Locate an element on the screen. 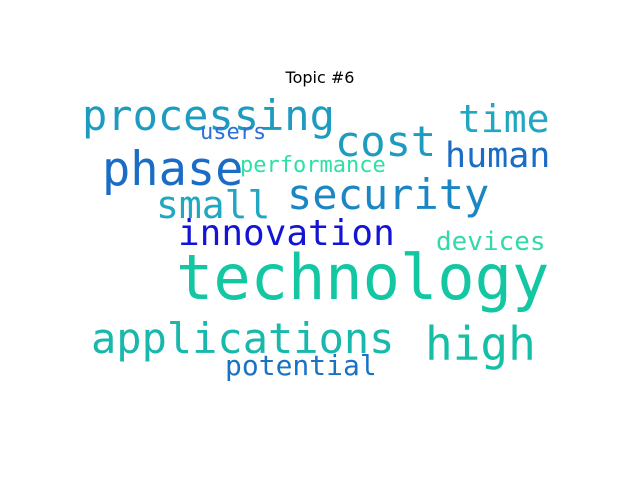 The width and height of the screenshot is (640, 480). word-devices: devices is located at coordinates (491, 242).